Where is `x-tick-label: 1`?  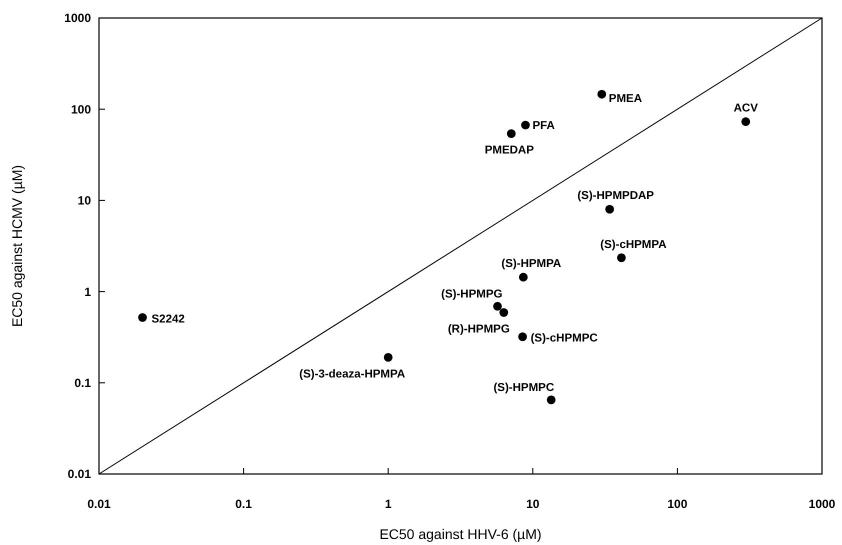 x-tick-label: 1 is located at coordinates (388, 504).